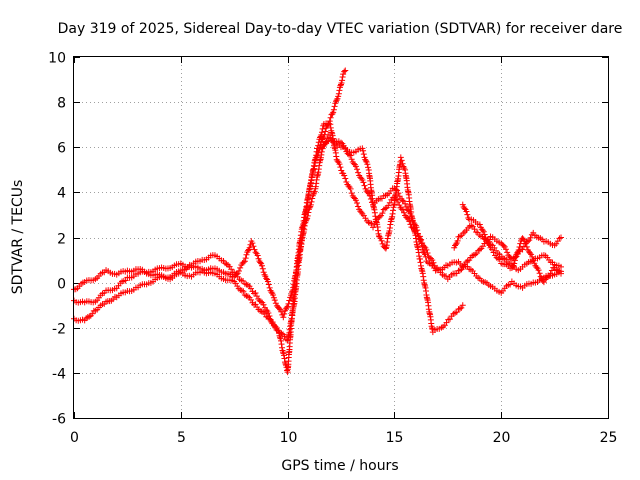 The image size is (640, 480). Describe the element at coordinates (61, 149) in the screenshot. I see `y-tick-label: 6` at that location.